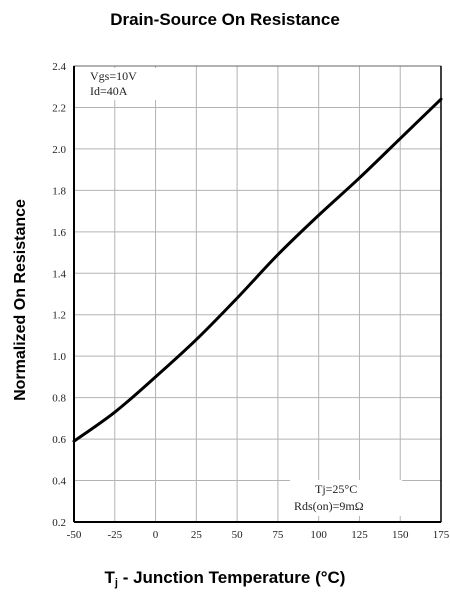 The height and width of the screenshot is (602, 450). What do you see at coordinates (109, 91) in the screenshot?
I see `annotation-id: Id=40A` at bounding box center [109, 91].